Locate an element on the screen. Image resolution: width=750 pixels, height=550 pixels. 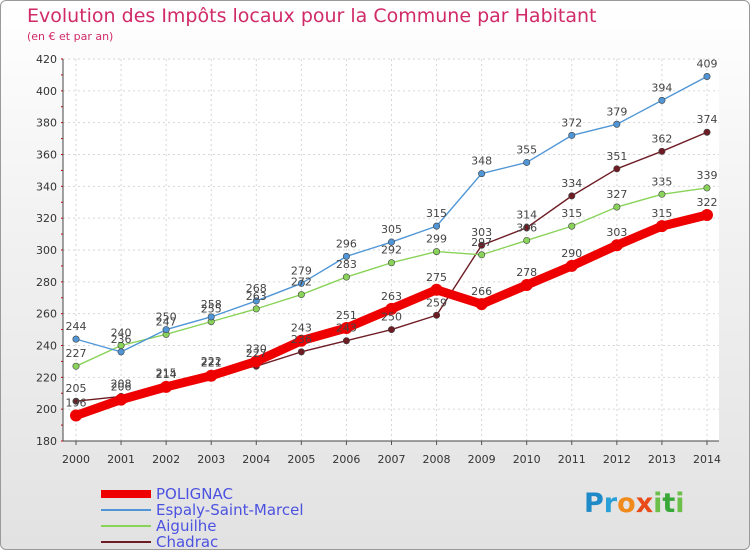
legend-label-aiguilhe: Aiguilhe is located at coordinates (186, 526).